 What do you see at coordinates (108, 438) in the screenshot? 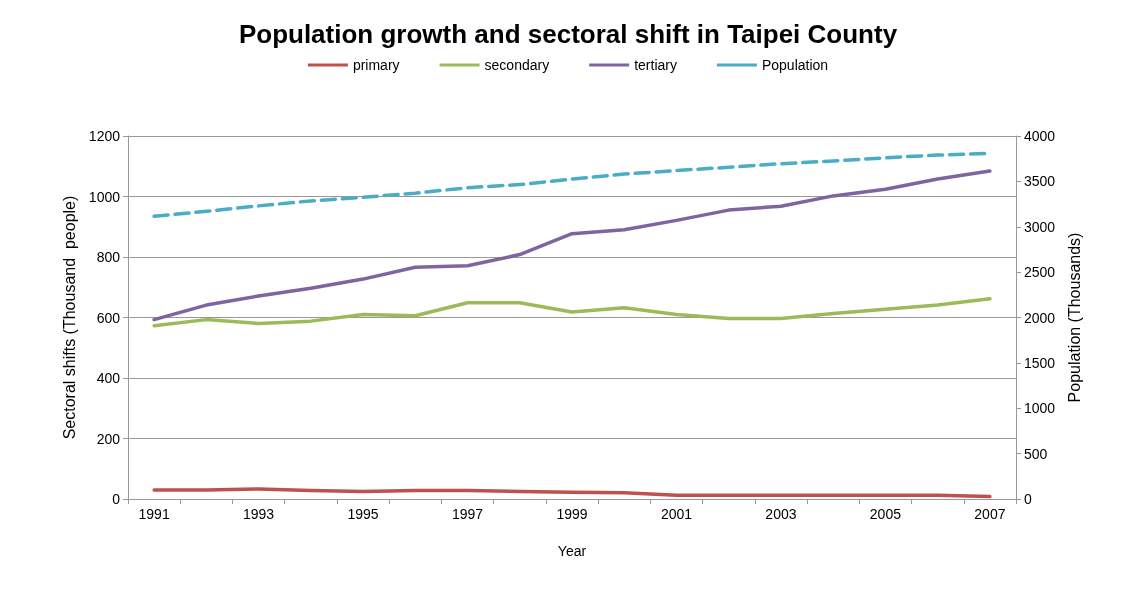
I see `y-tick-label: 200` at bounding box center [108, 438].